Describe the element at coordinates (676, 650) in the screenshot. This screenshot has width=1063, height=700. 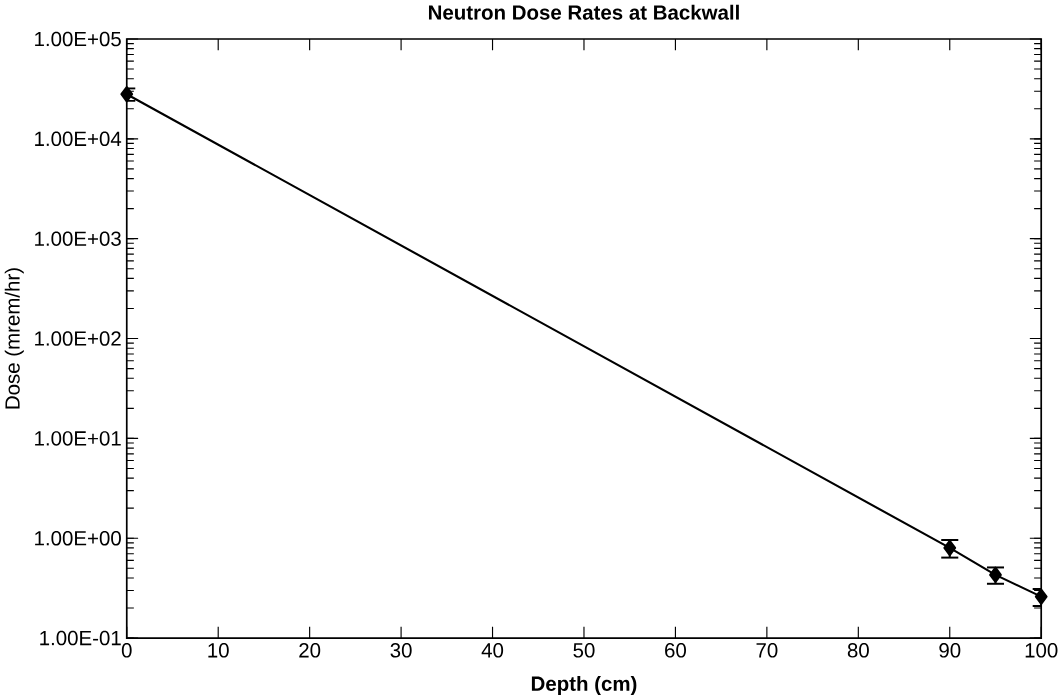
I see `x-tick-label: 60` at that location.